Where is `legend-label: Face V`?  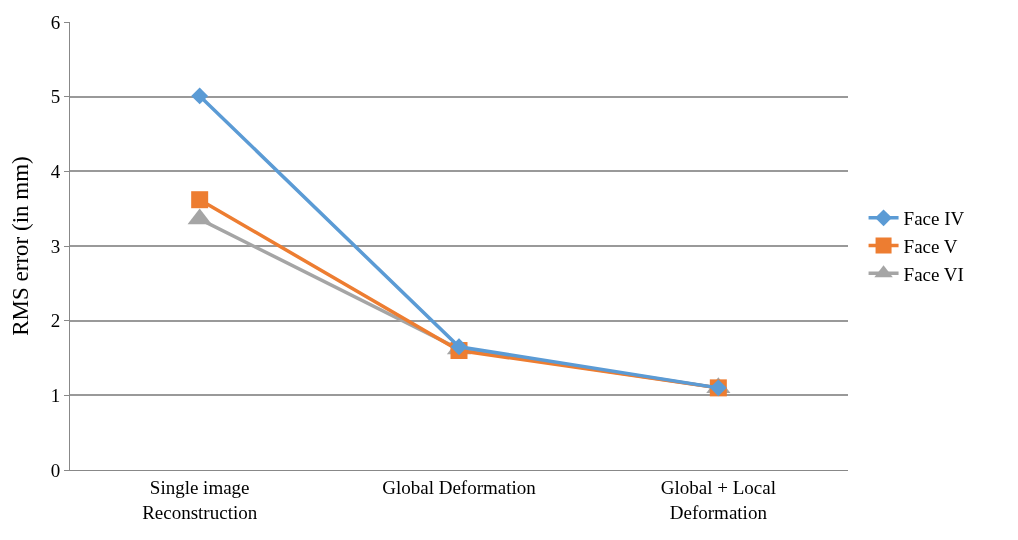
legend-label: Face V is located at coordinates (930, 246).